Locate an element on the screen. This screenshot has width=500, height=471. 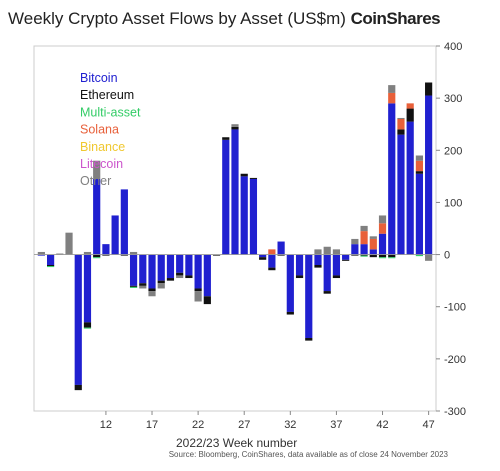
x-axis-ticks: 12 17 22 27 32 37 42 47 is located at coordinates (267, 421).